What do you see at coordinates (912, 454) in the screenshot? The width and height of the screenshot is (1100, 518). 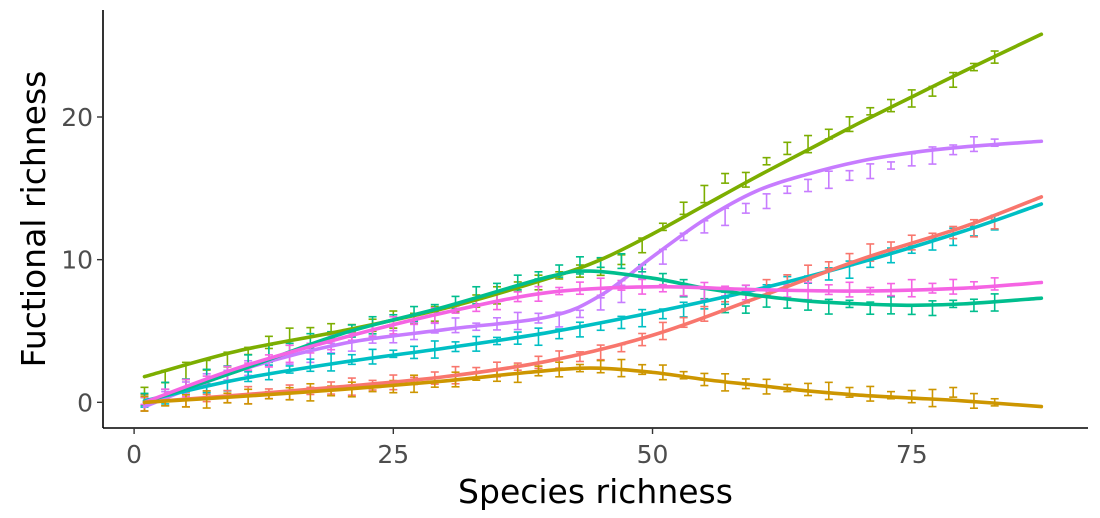 I see `x-tick-label: 75` at bounding box center [912, 454].